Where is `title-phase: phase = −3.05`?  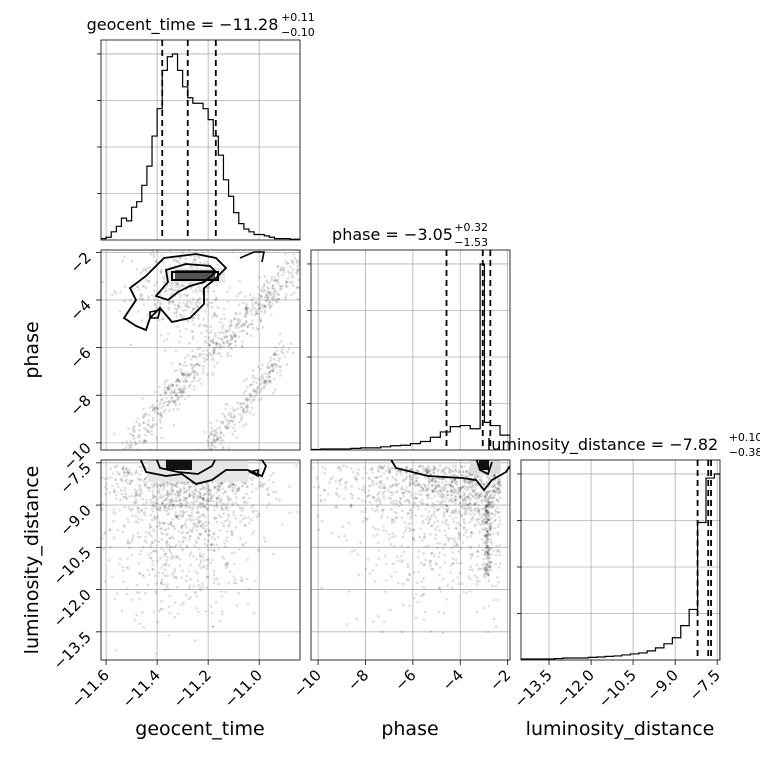
title-phase: phase = −3.05 is located at coordinates (392, 234).